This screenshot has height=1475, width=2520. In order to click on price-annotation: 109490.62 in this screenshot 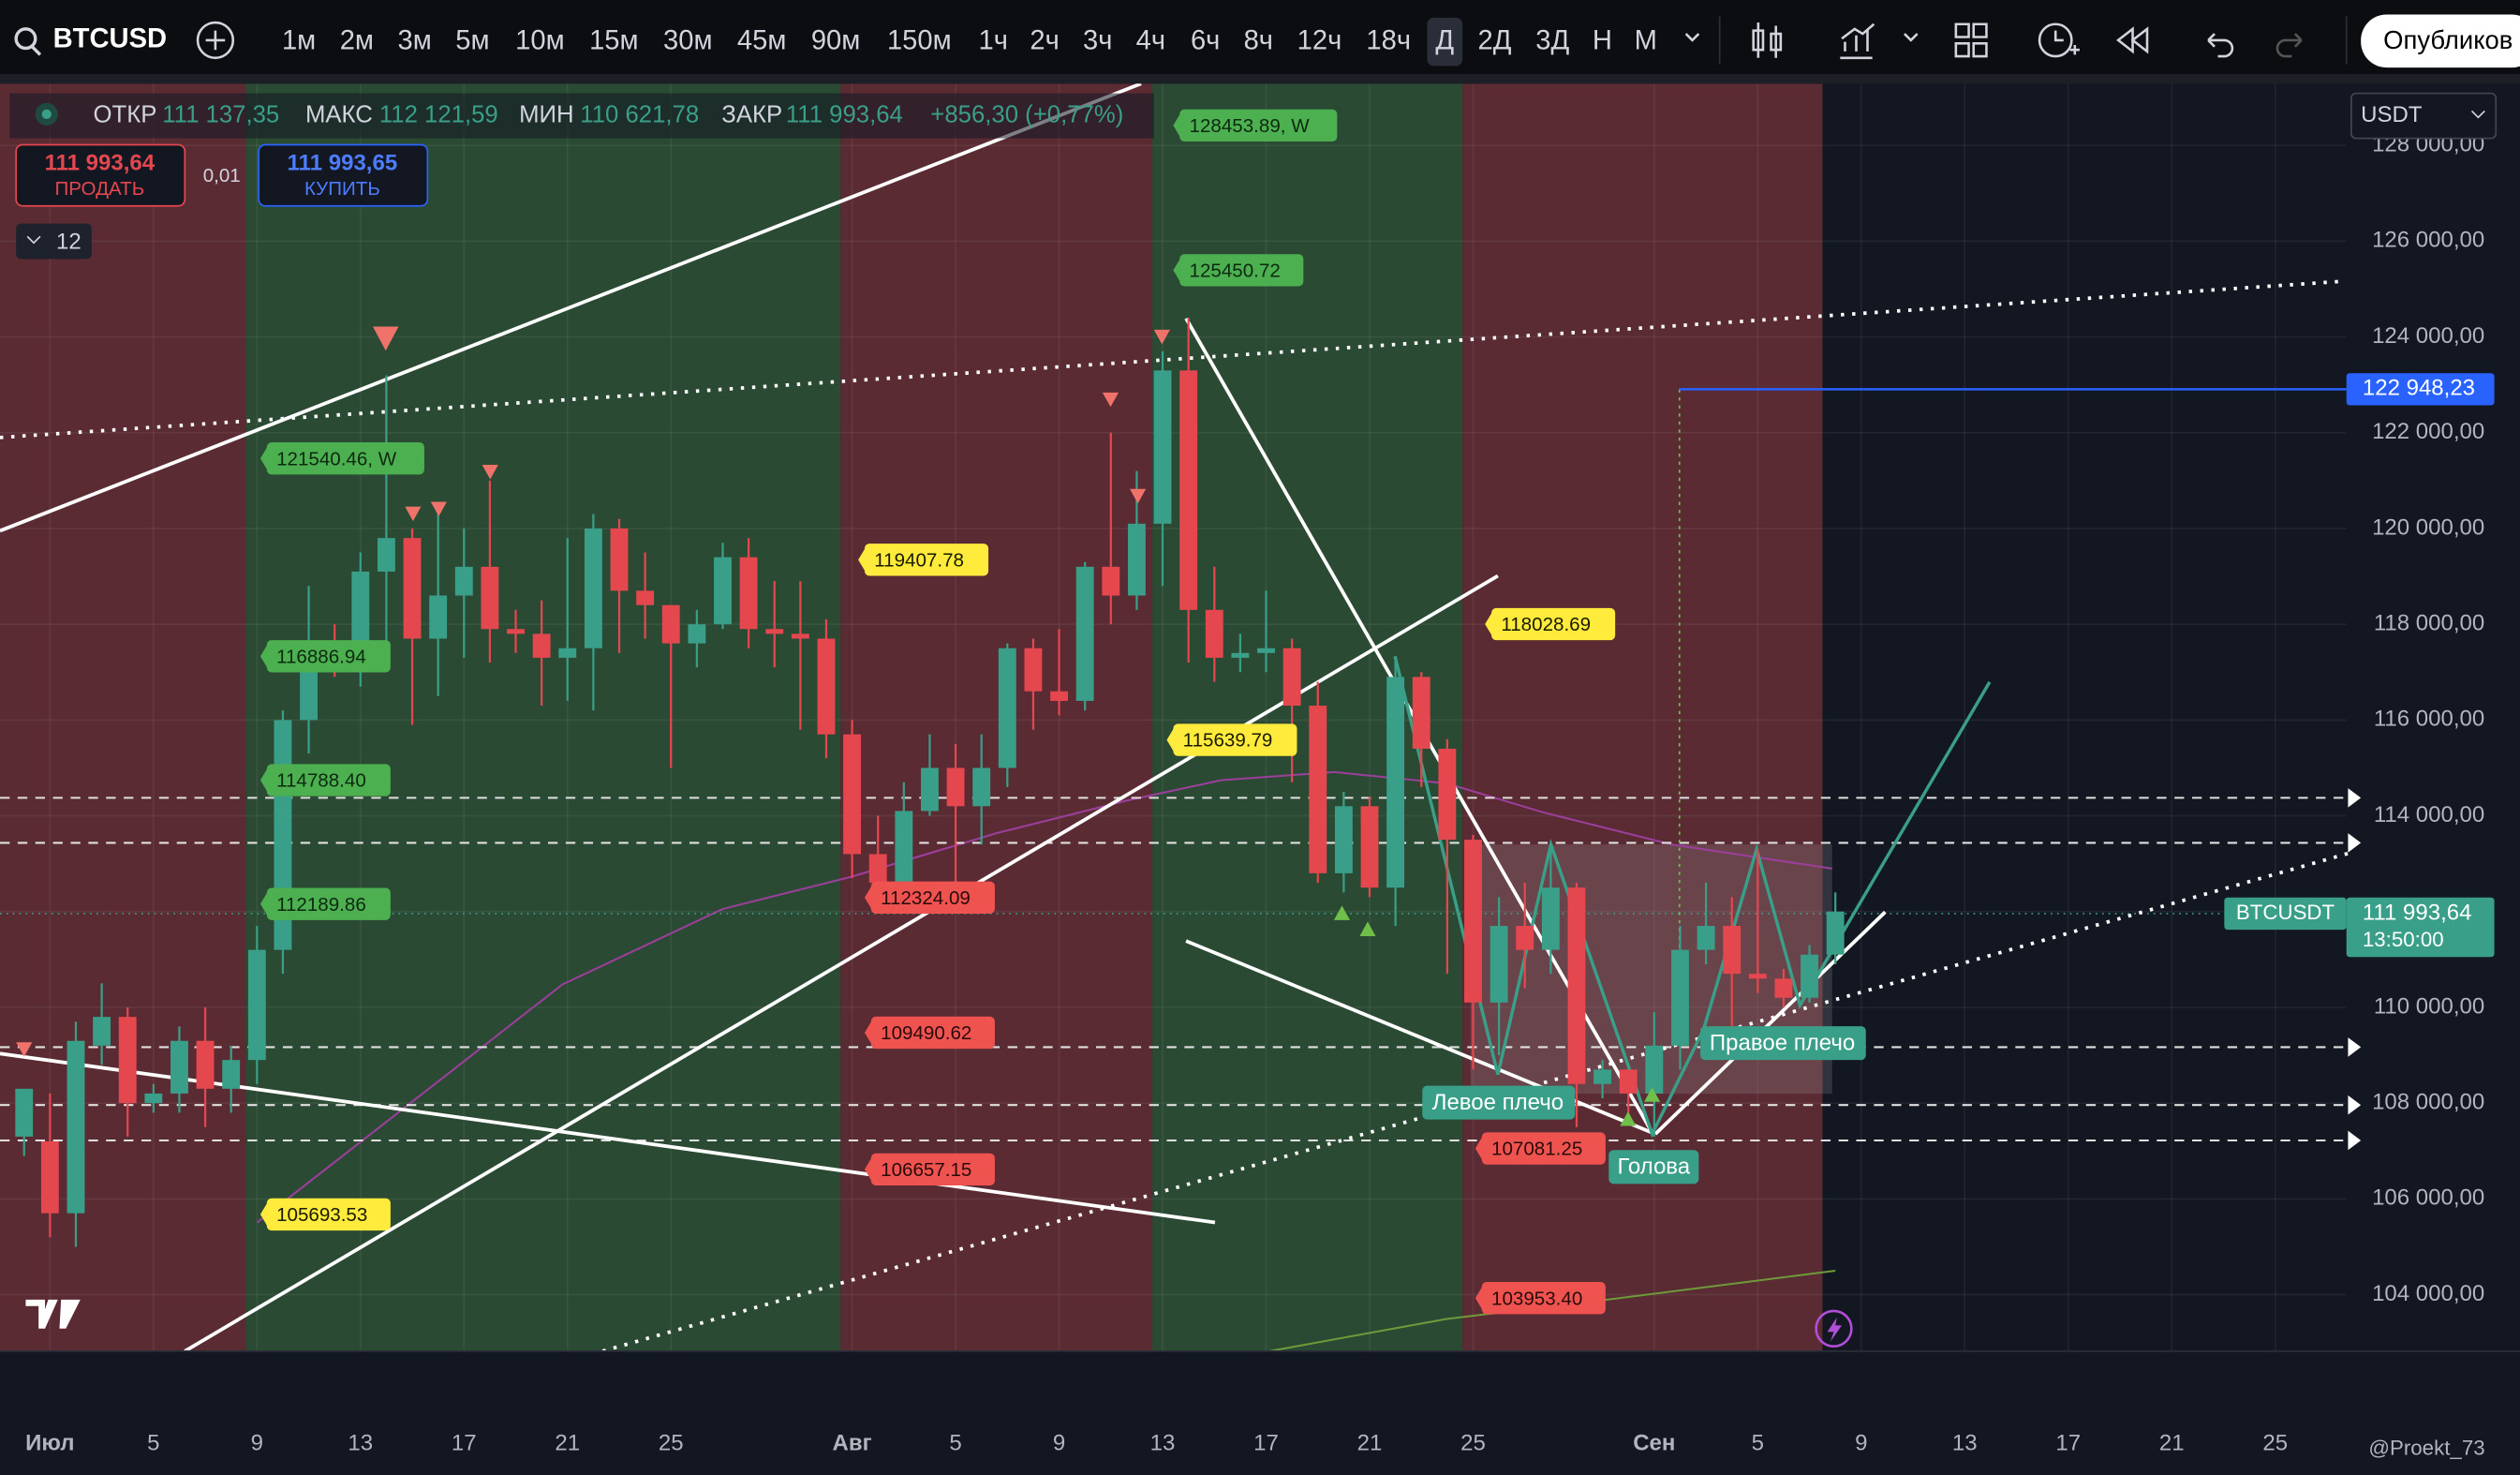, I will do `click(926, 1033)`.